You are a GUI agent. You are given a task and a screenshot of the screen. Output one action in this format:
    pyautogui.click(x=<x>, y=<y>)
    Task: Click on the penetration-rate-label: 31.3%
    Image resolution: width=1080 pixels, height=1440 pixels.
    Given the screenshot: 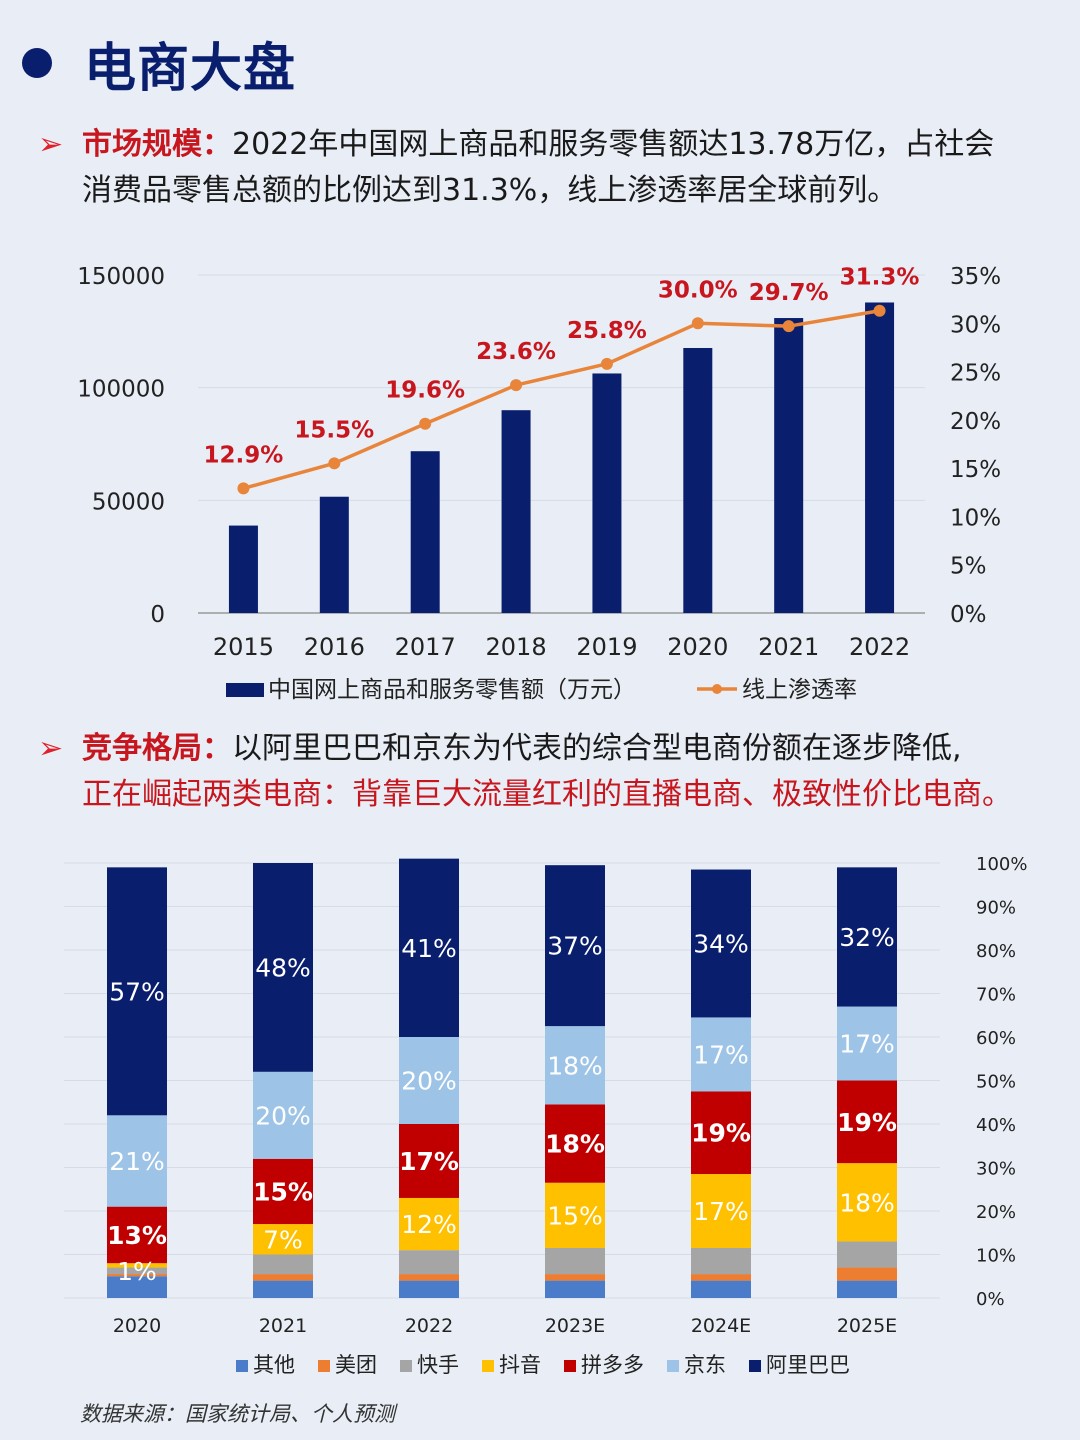 What is the action you would take?
    pyautogui.click(x=880, y=278)
    